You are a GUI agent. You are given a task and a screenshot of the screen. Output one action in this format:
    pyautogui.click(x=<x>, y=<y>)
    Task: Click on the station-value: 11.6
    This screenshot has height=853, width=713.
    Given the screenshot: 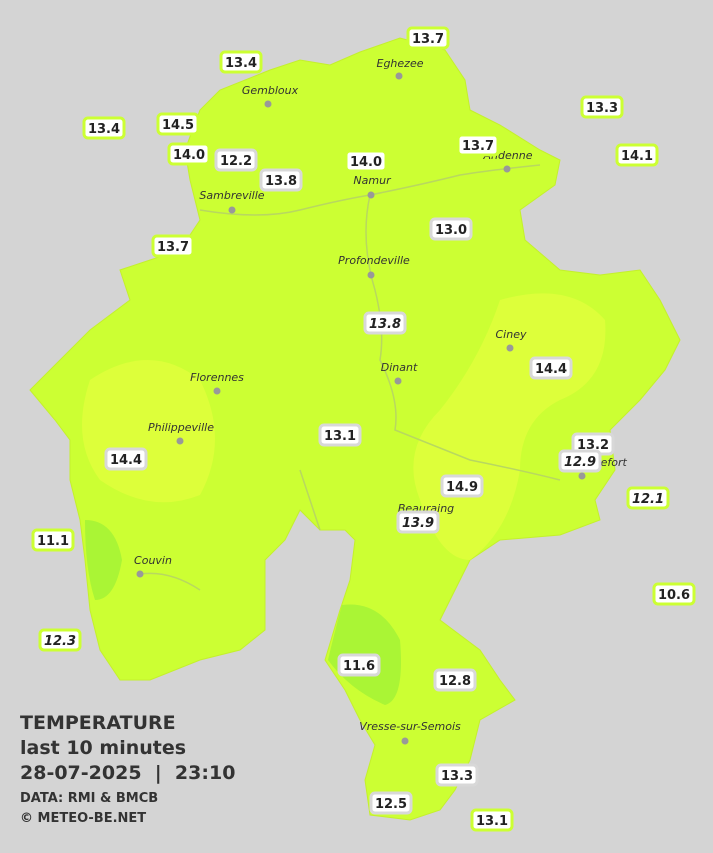 What is the action you would take?
    pyautogui.click(x=359, y=666)
    